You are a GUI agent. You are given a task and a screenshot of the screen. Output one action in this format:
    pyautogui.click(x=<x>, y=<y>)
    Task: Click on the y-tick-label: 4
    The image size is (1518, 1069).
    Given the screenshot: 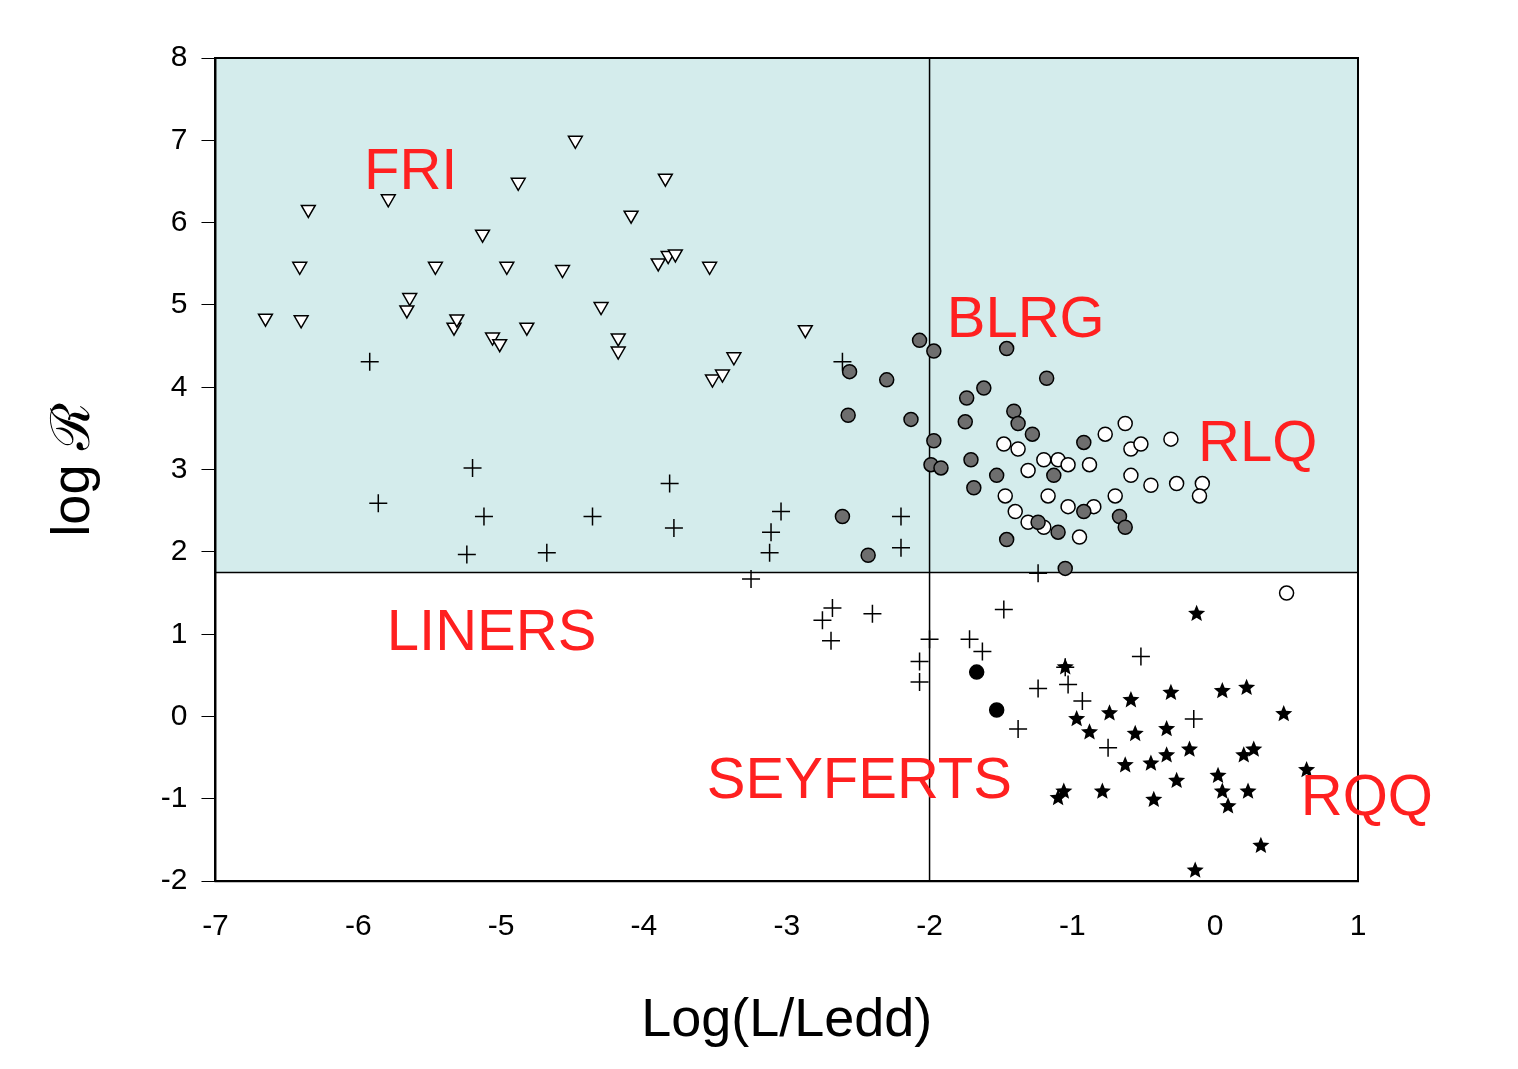 What is the action you would take?
    pyautogui.click(x=179, y=385)
    